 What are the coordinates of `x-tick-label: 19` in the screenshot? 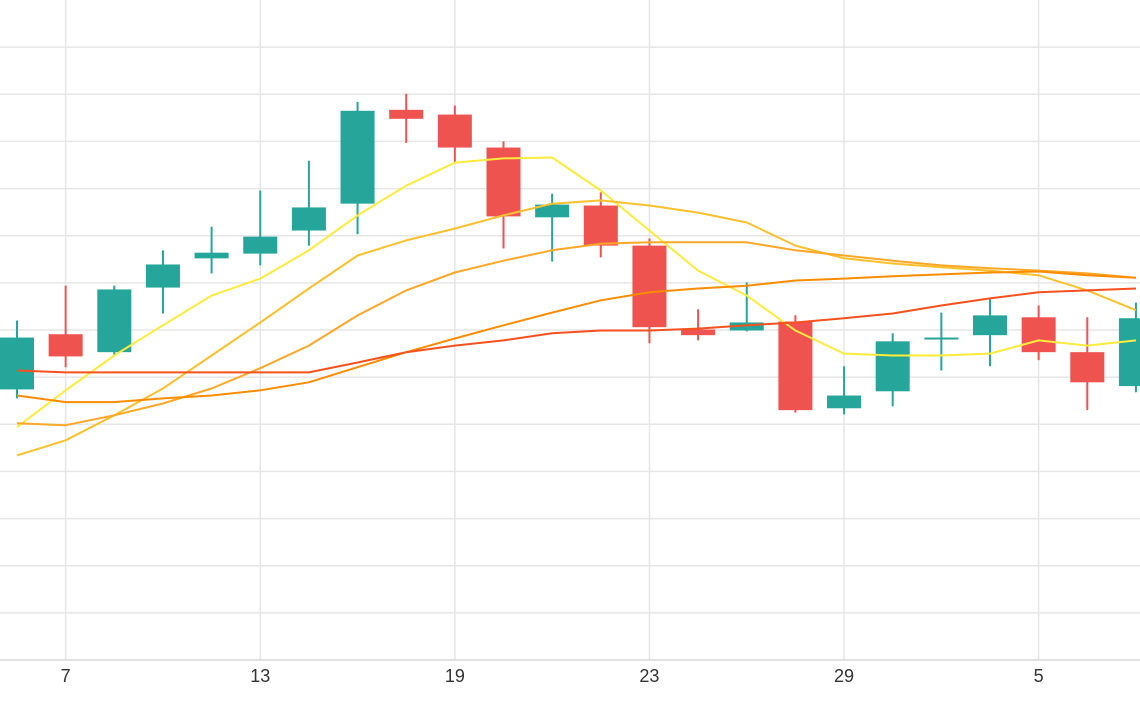 It's located at (455, 676).